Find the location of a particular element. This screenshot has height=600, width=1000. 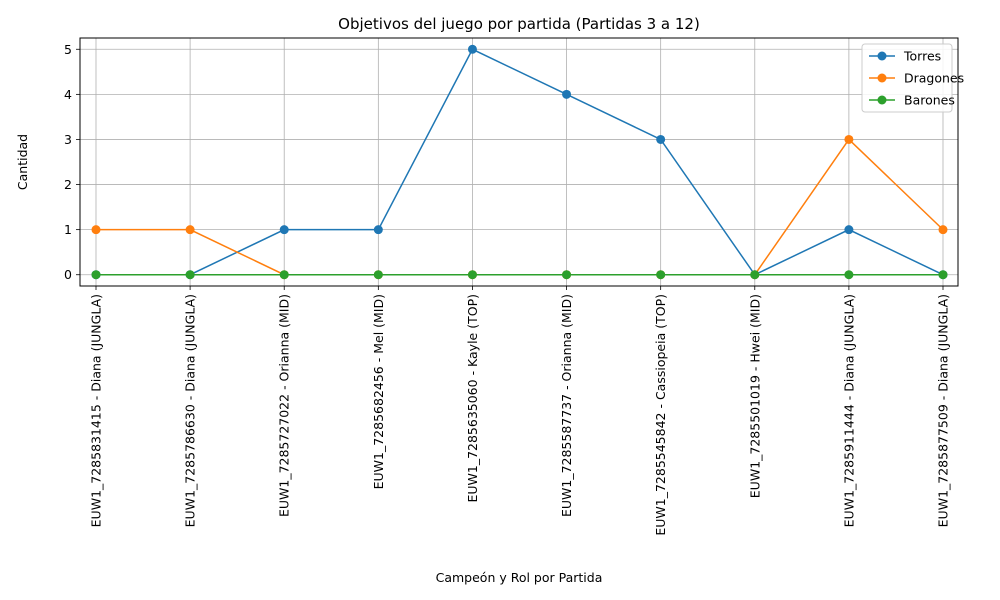

legend-entry-dragones: Dragones is located at coordinates (916, 78).